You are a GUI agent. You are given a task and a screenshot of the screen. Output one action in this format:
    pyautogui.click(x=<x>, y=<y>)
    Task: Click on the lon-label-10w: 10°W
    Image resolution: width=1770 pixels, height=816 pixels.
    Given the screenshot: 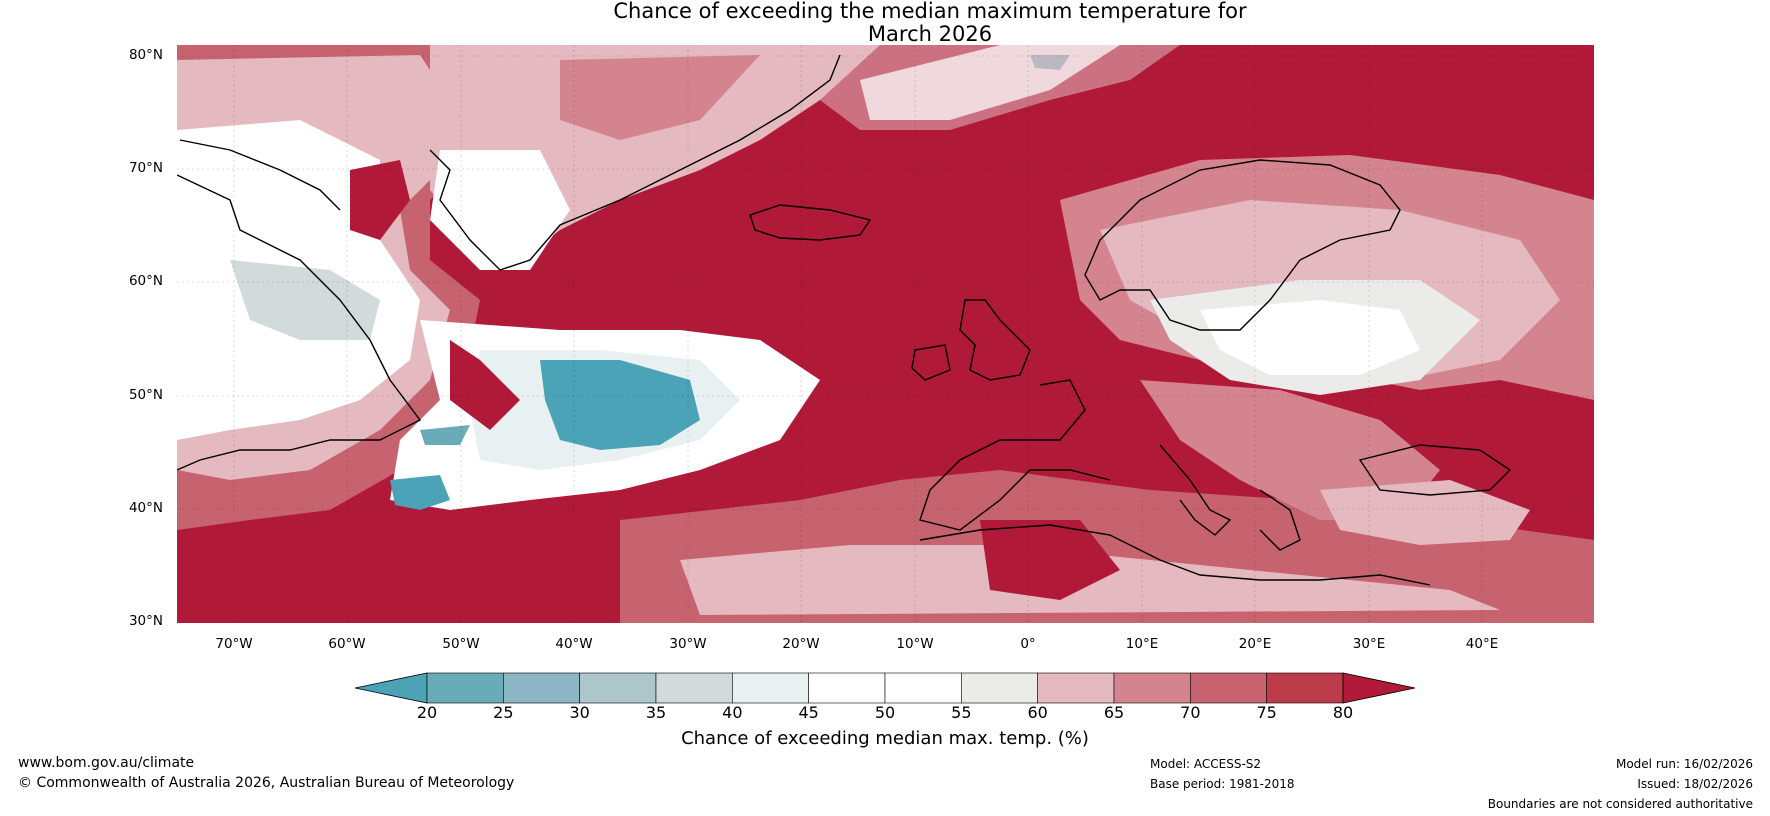 What is the action you would take?
    pyautogui.click(x=915, y=644)
    